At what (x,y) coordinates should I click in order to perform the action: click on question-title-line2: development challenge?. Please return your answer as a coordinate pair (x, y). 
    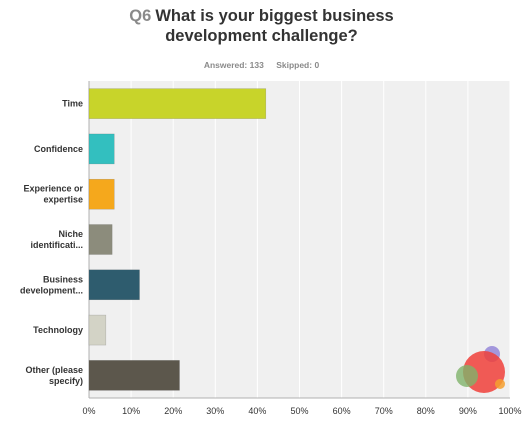
    Looking at the image, I should click on (261, 36).